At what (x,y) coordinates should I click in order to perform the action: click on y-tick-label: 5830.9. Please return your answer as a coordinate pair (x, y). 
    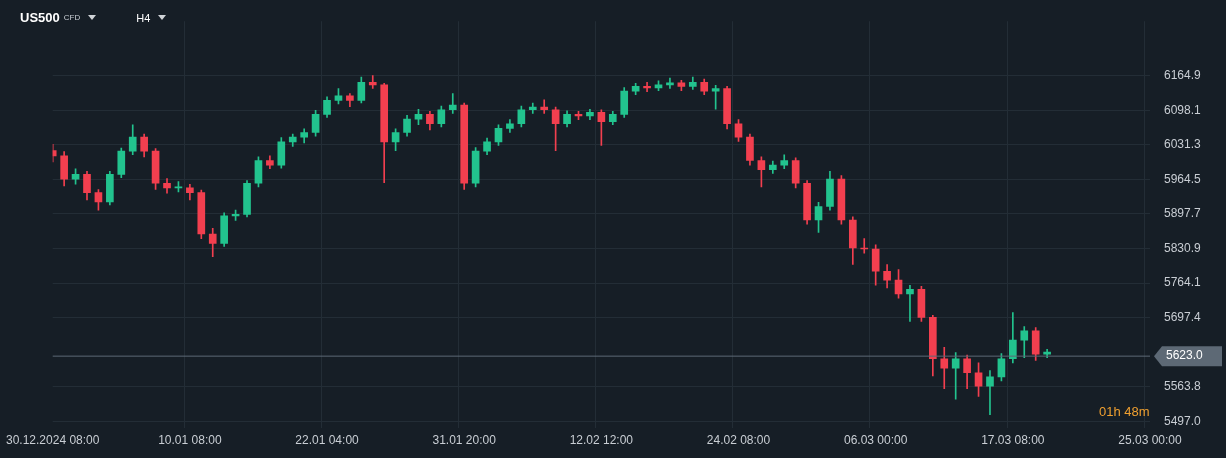
    Looking at the image, I should click on (1183, 247).